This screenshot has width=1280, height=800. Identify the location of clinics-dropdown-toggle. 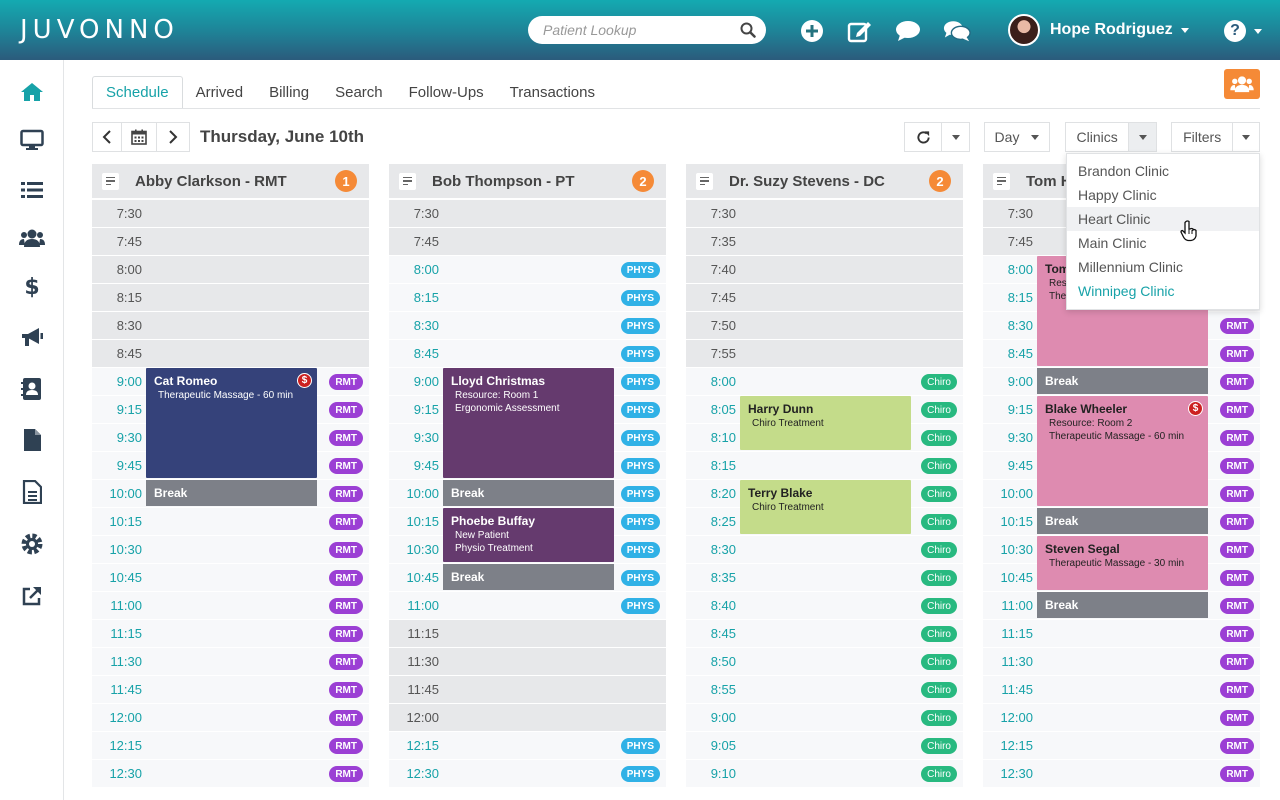
(1142, 137).